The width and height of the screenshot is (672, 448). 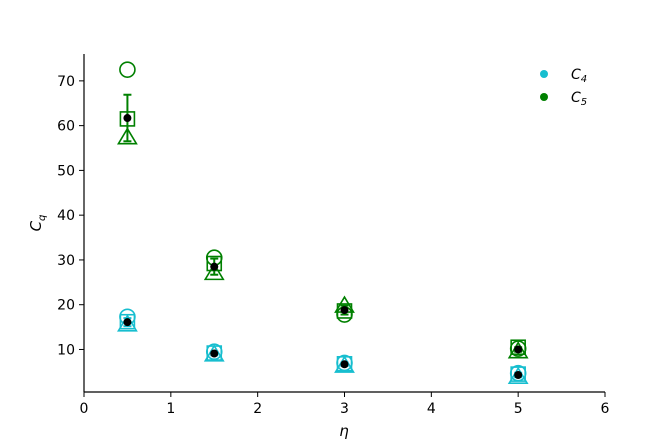 What do you see at coordinates (579, 76) in the screenshot?
I see `legend-label-c4: C4` at bounding box center [579, 76].